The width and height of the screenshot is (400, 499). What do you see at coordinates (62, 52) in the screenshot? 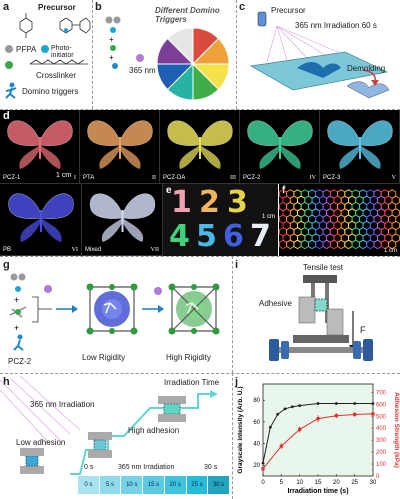
I see `legend-photo-initiator: Photo-initiator` at bounding box center [62, 52].